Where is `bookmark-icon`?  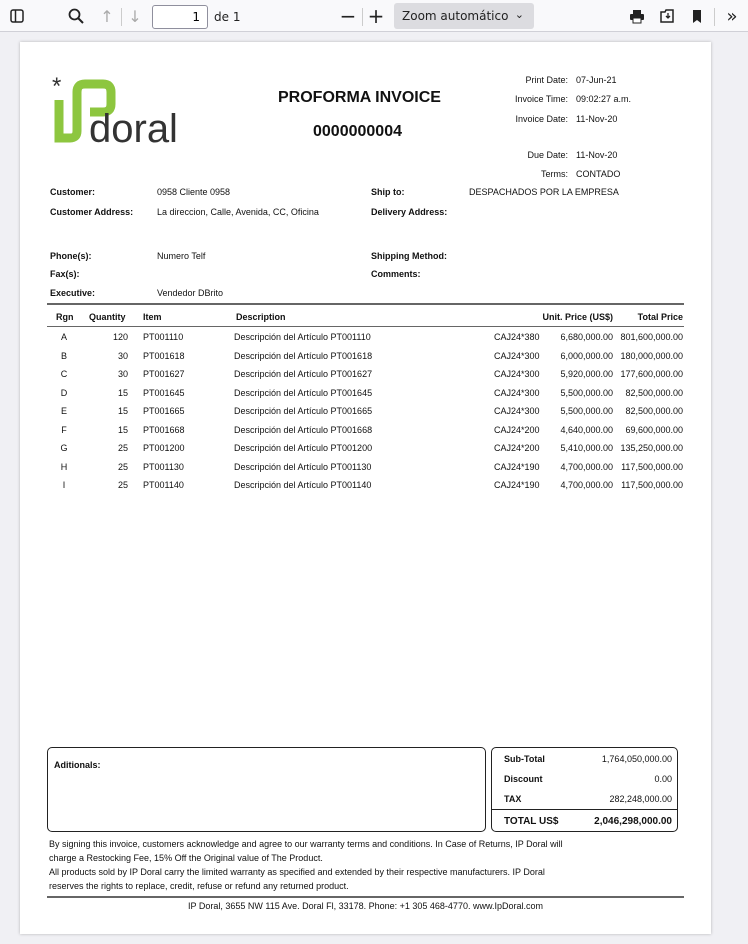 bookmark-icon is located at coordinates (697, 16).